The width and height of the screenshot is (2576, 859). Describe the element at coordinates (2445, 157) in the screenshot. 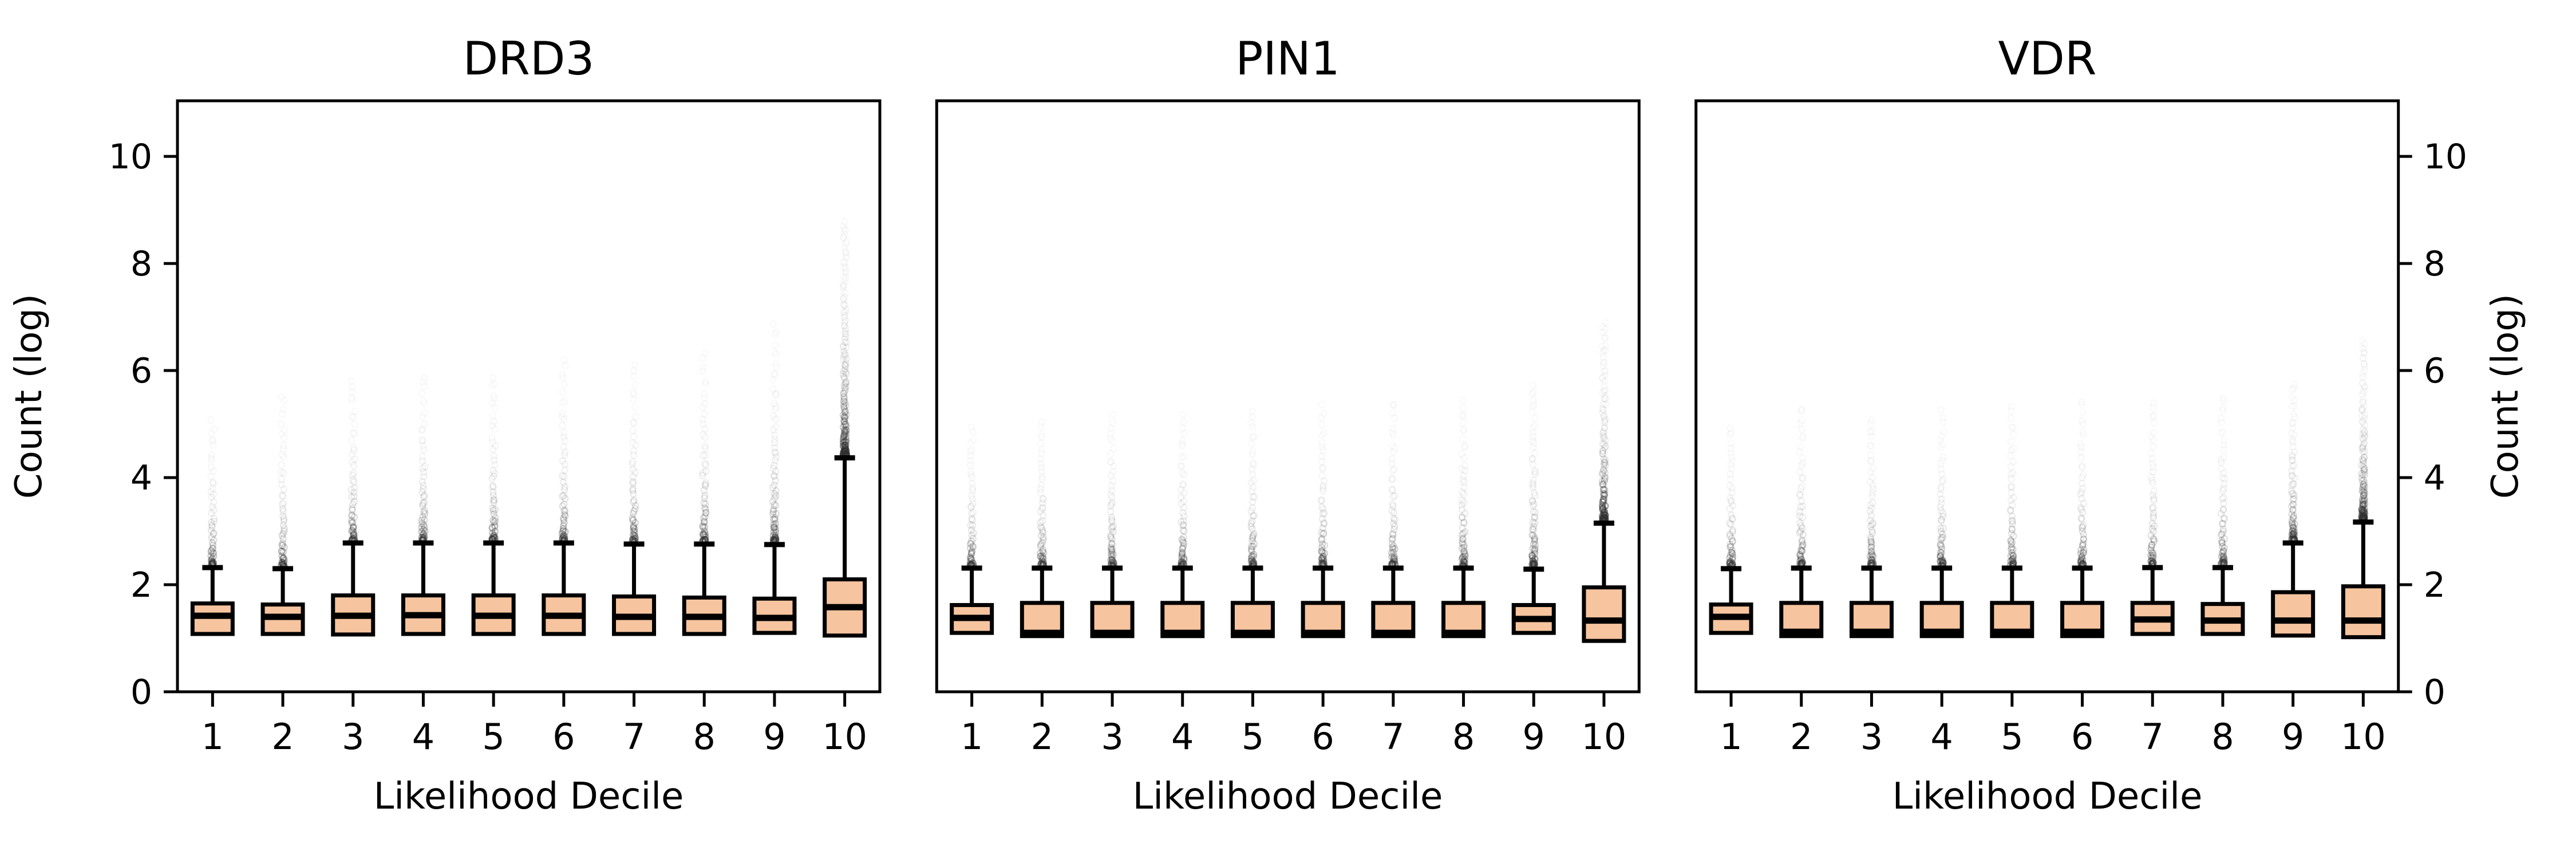

I see `y-tick-label-right: 10` at that location.